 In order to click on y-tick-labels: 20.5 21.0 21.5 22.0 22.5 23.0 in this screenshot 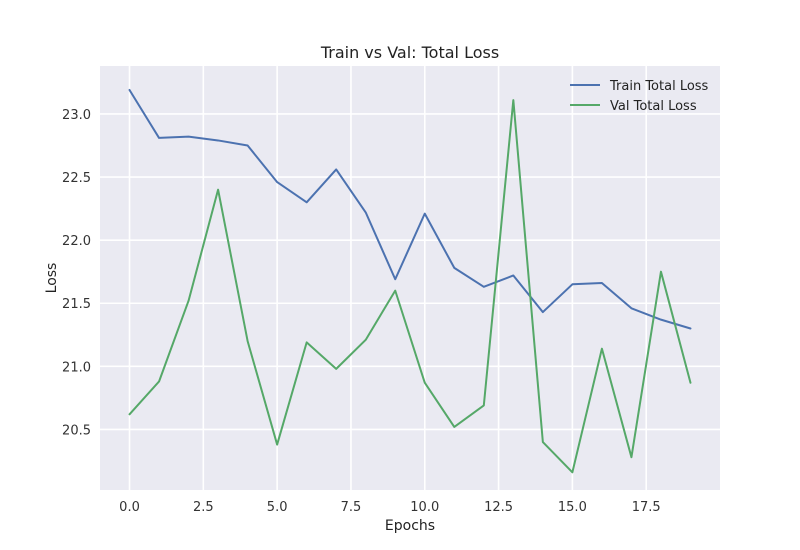, I will do `click(76, 273)`.